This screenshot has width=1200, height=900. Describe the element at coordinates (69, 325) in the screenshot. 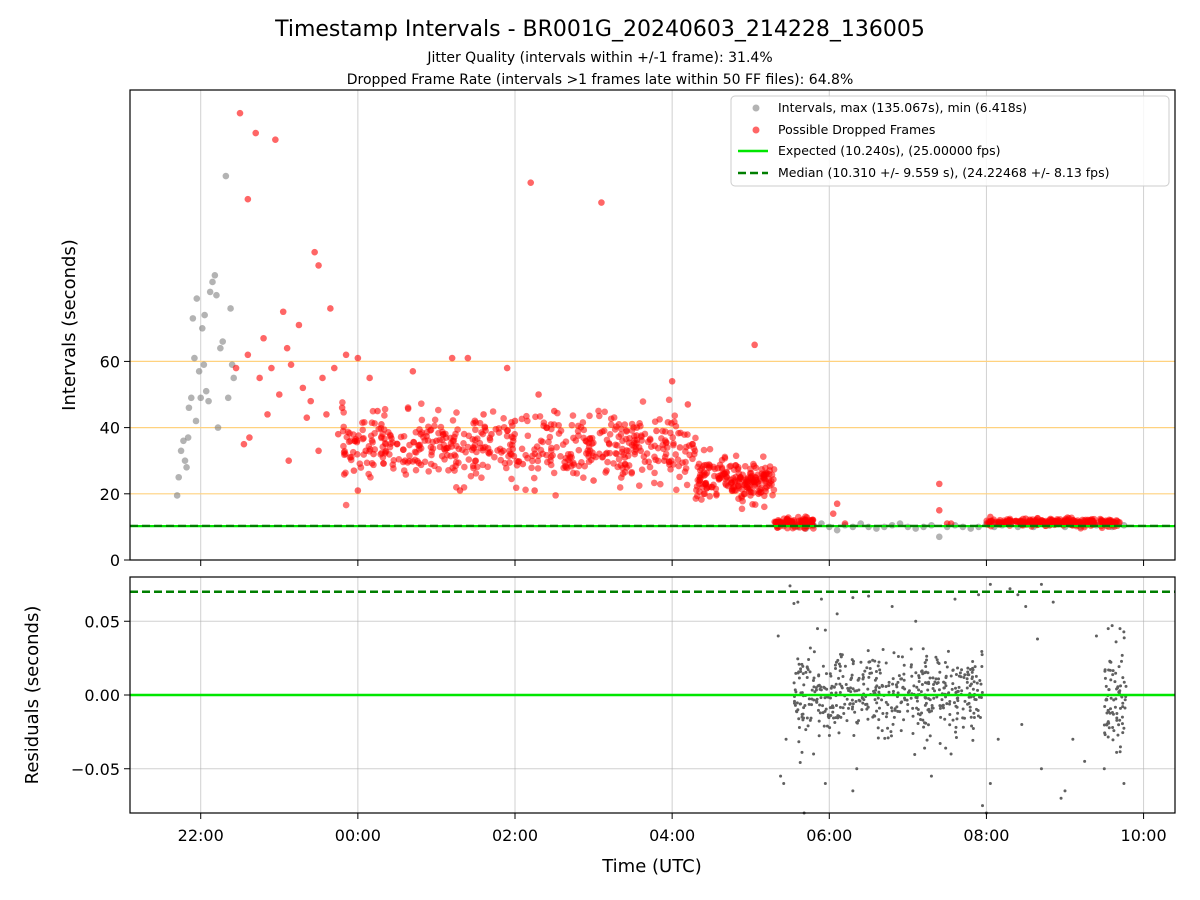

I see `intervals-y-label: Intervals (seconds)` at that location.